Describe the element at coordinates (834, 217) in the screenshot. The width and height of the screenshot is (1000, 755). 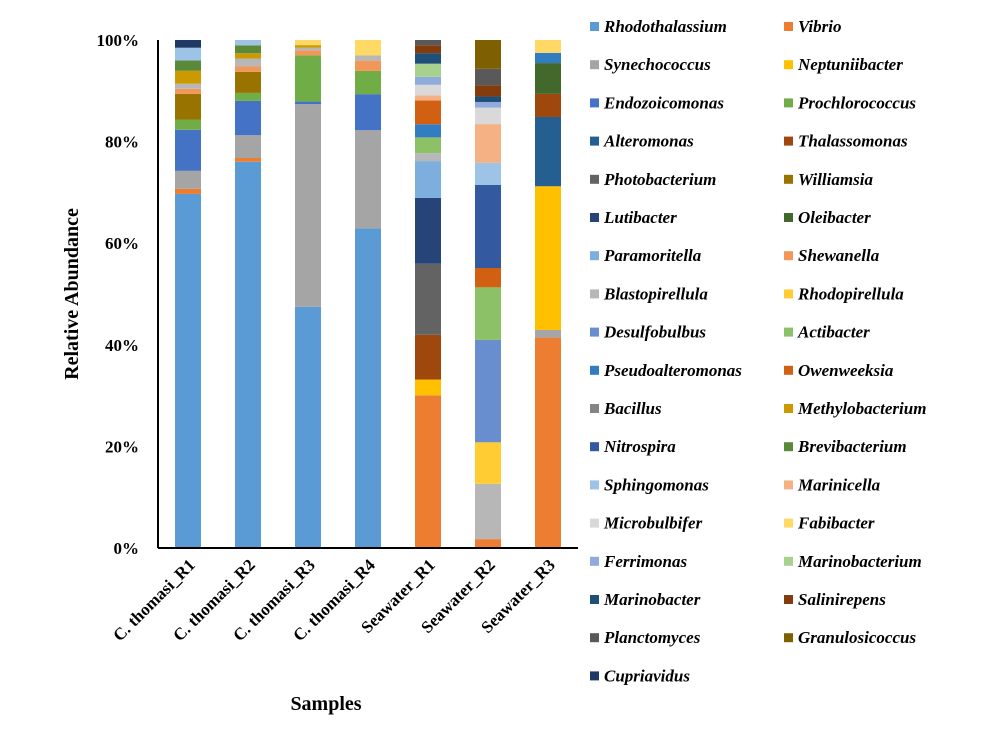
I see `legend-label: Oleibacter` at that location.